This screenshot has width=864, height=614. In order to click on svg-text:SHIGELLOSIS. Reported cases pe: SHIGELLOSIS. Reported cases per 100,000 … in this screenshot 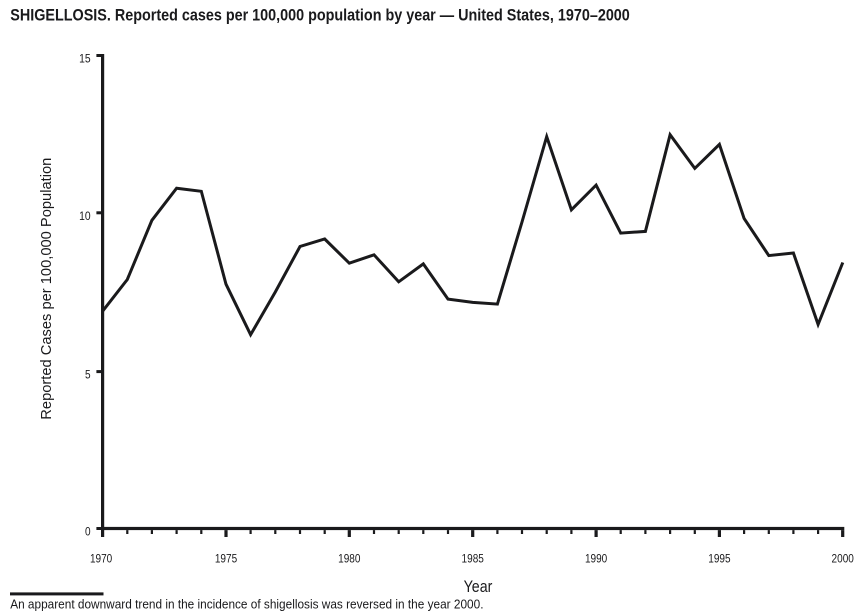, I will do `click(320, 15)`.